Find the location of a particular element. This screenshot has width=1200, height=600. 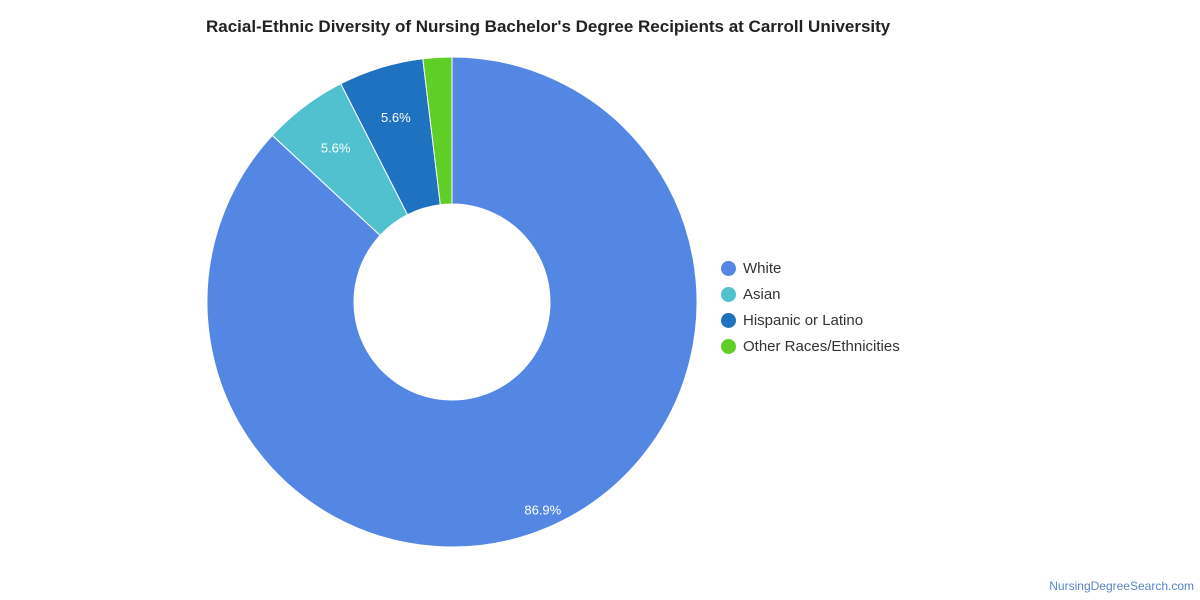

data-label-hispanic-or-latino: 5.6% is located at coordinates (396, 117).